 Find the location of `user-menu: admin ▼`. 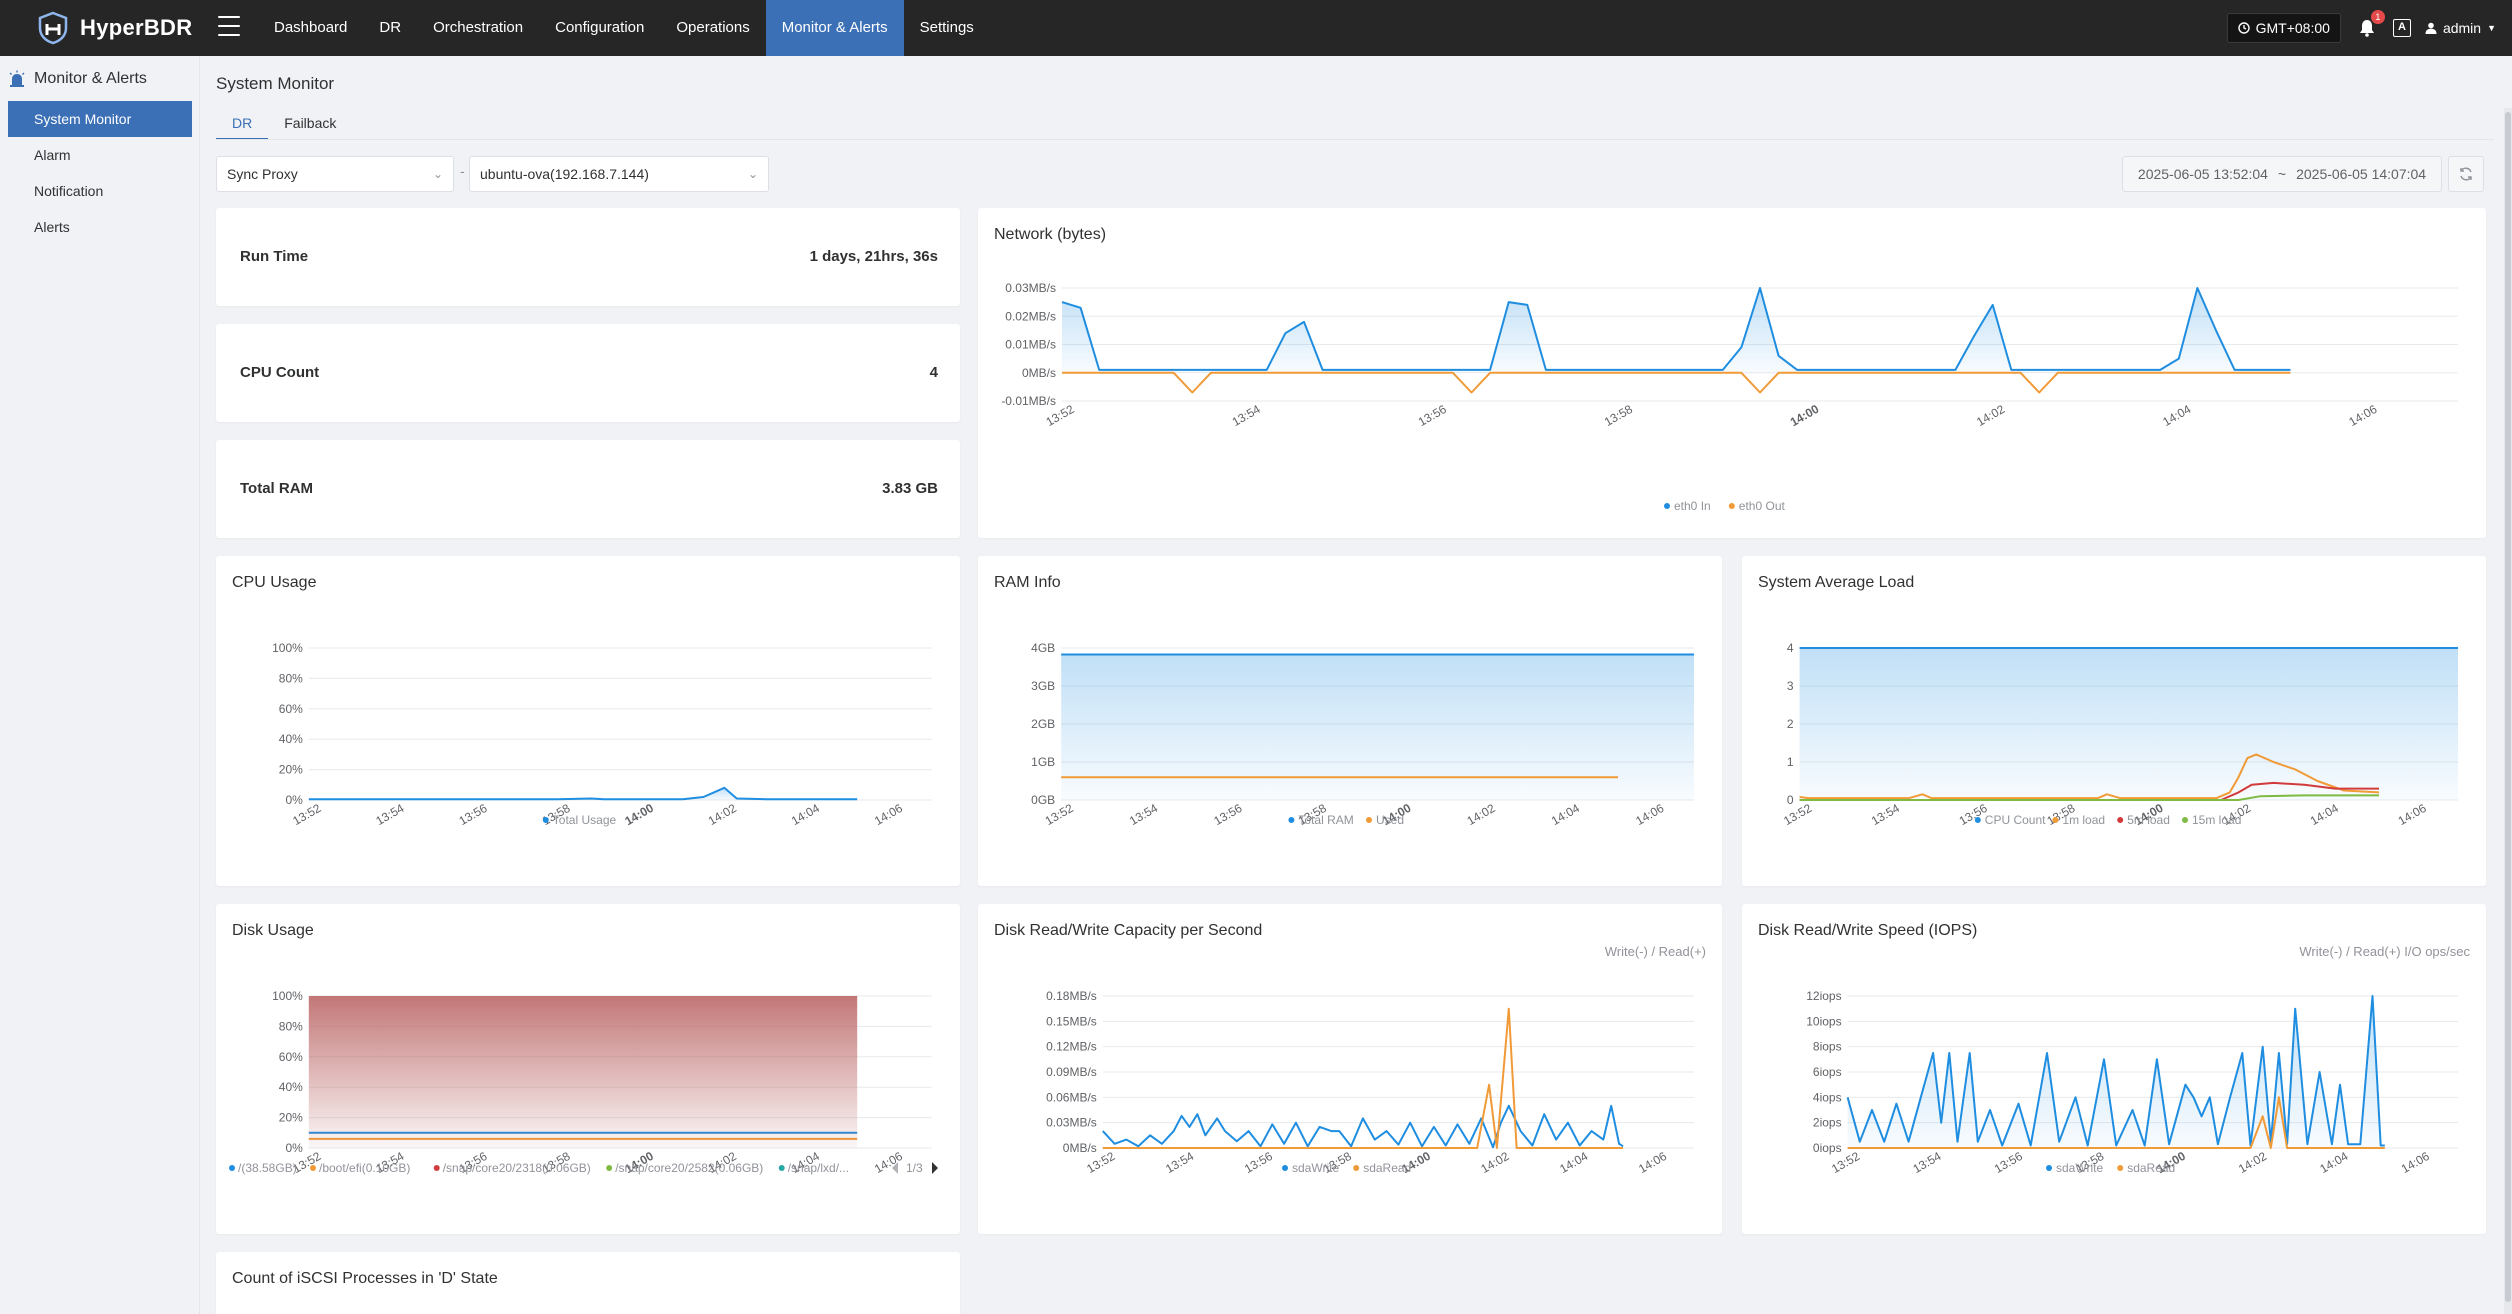

user-menu: admin ▼ is located at coordinates (2465, 28).